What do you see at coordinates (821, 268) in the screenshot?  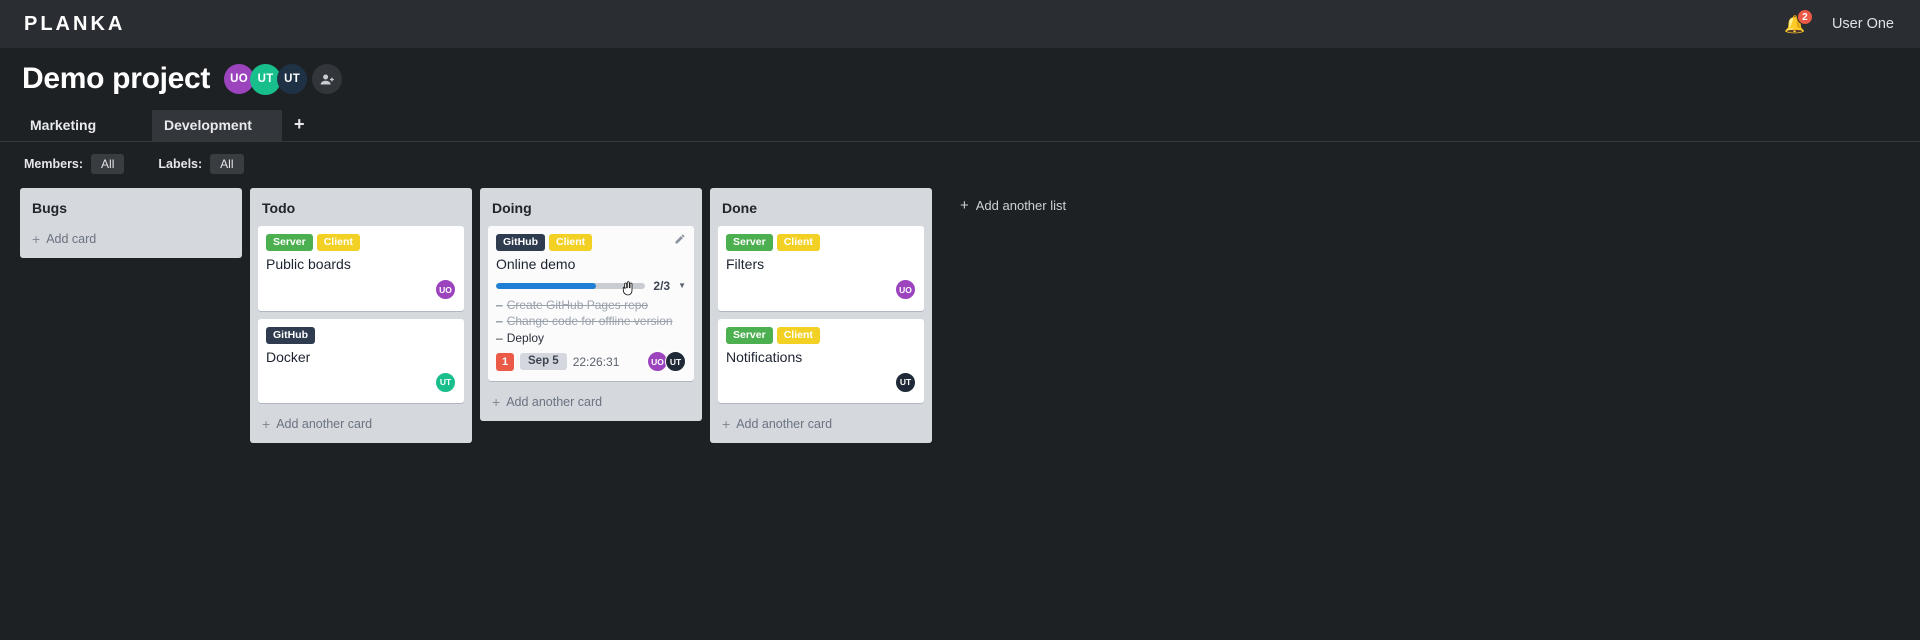 I see `card-filters: Server Client Filters UO` at bounding box center [821, 268].